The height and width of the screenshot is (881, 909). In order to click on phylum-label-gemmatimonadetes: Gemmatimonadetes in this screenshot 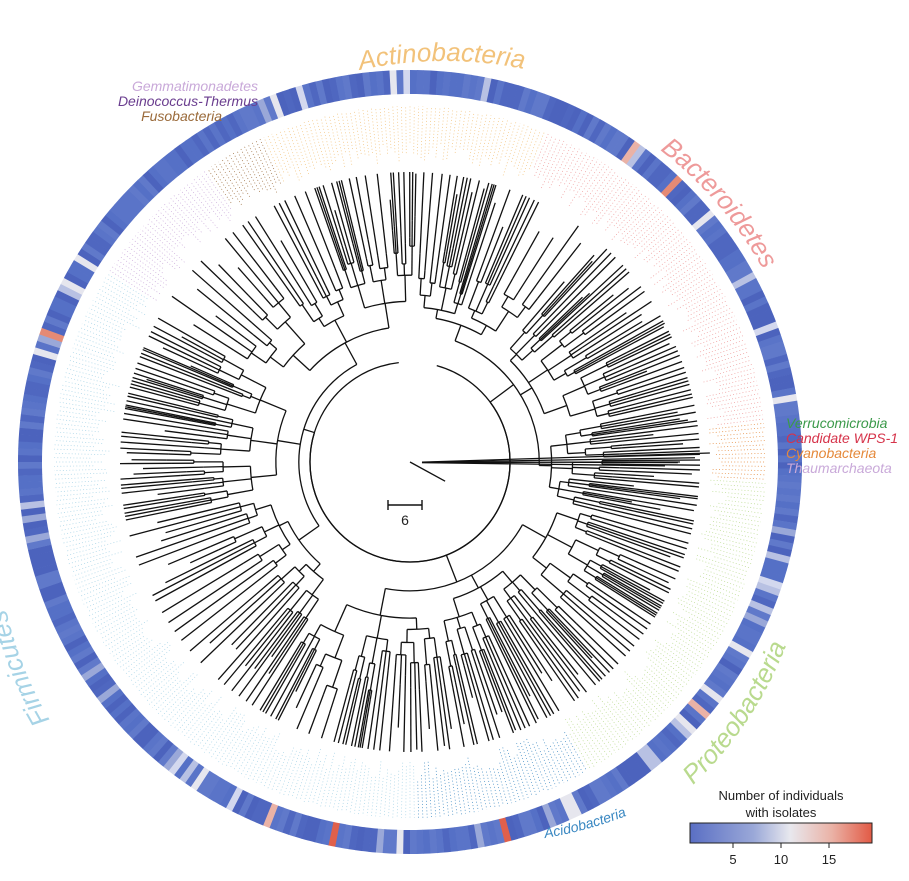, I will do `click(195, 86)`.